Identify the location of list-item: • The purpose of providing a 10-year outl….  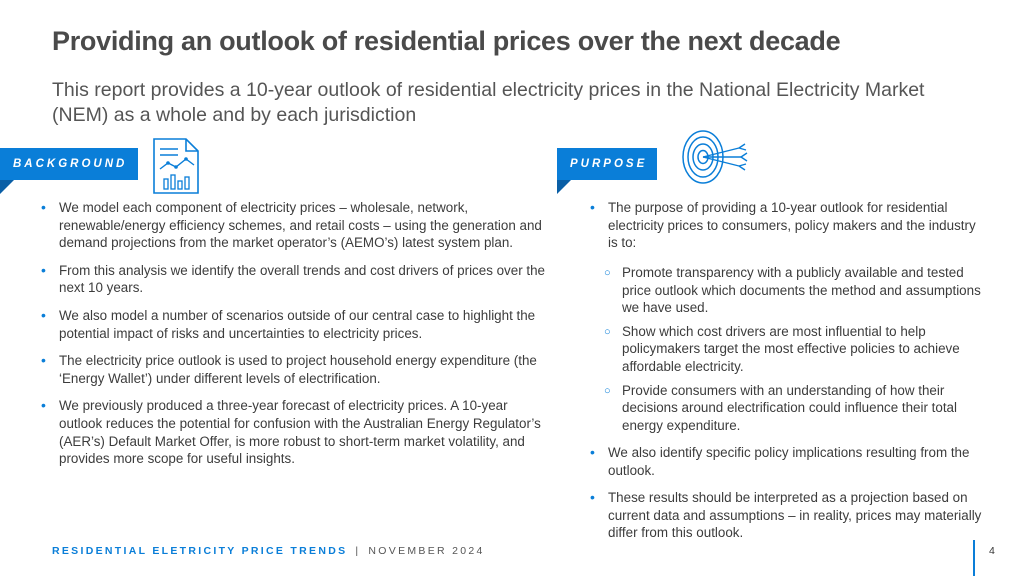
(783, 225).